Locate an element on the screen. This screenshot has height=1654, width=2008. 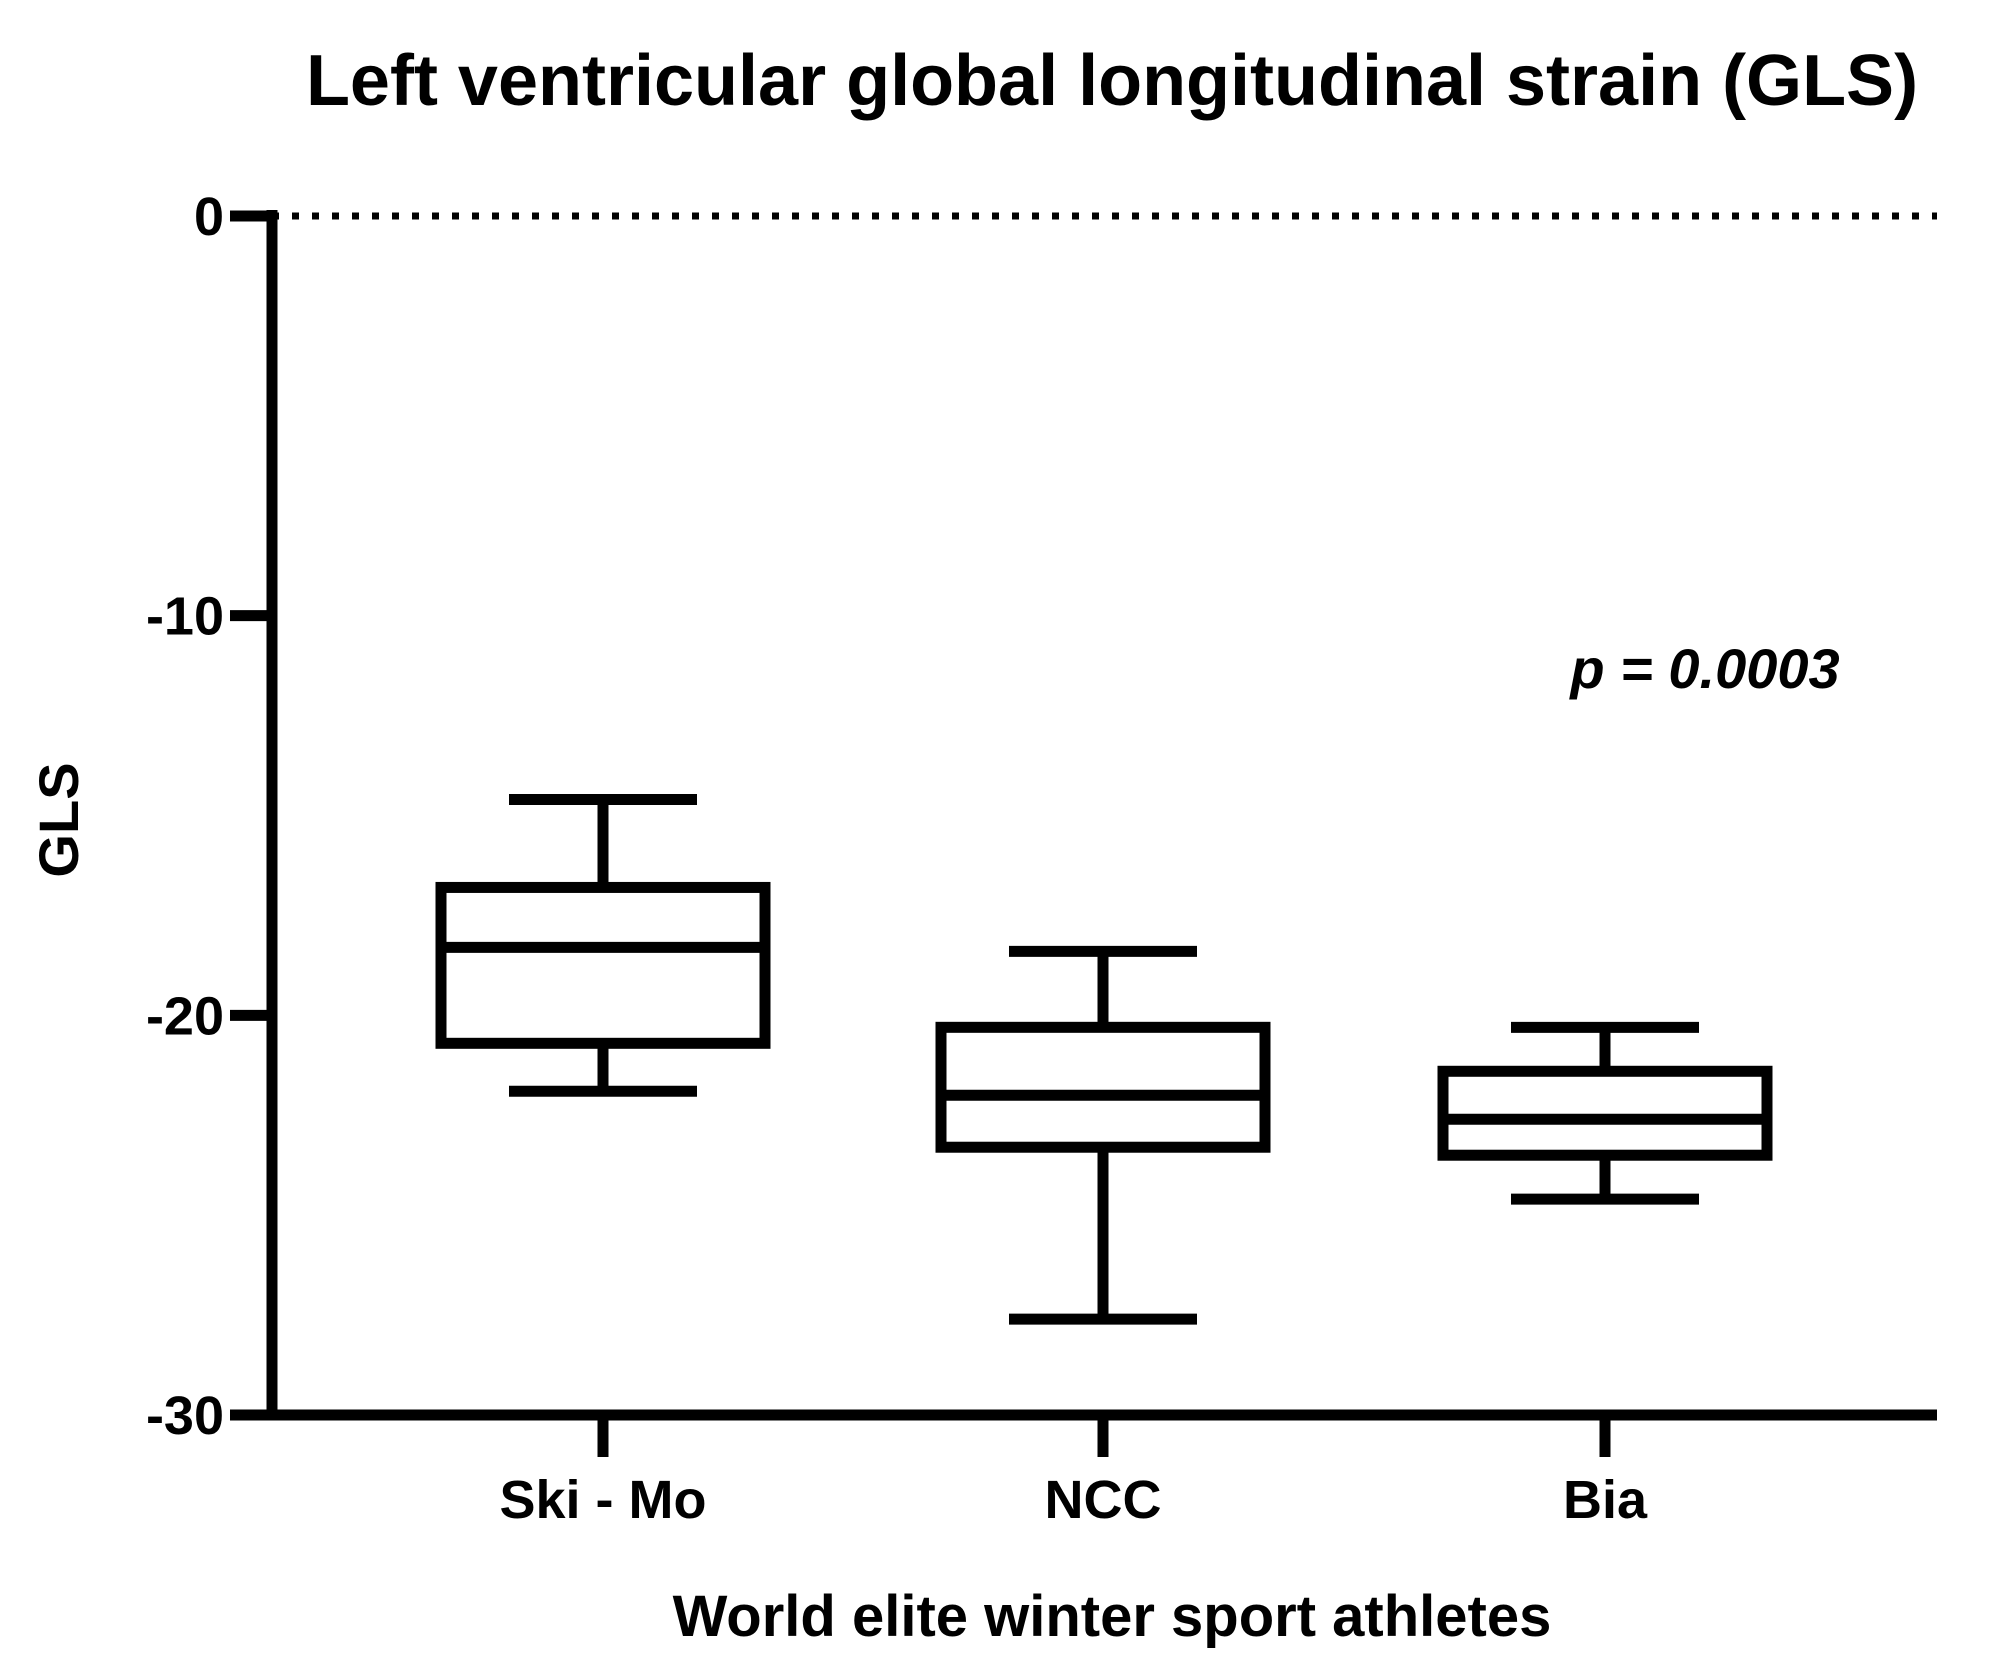
y-axis-label: GLS is located at coordinates (58, 819).